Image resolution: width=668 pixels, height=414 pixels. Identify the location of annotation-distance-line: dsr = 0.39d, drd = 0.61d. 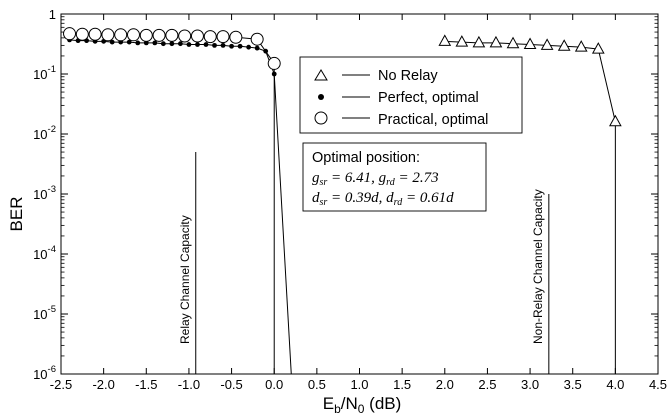
(383, 199).